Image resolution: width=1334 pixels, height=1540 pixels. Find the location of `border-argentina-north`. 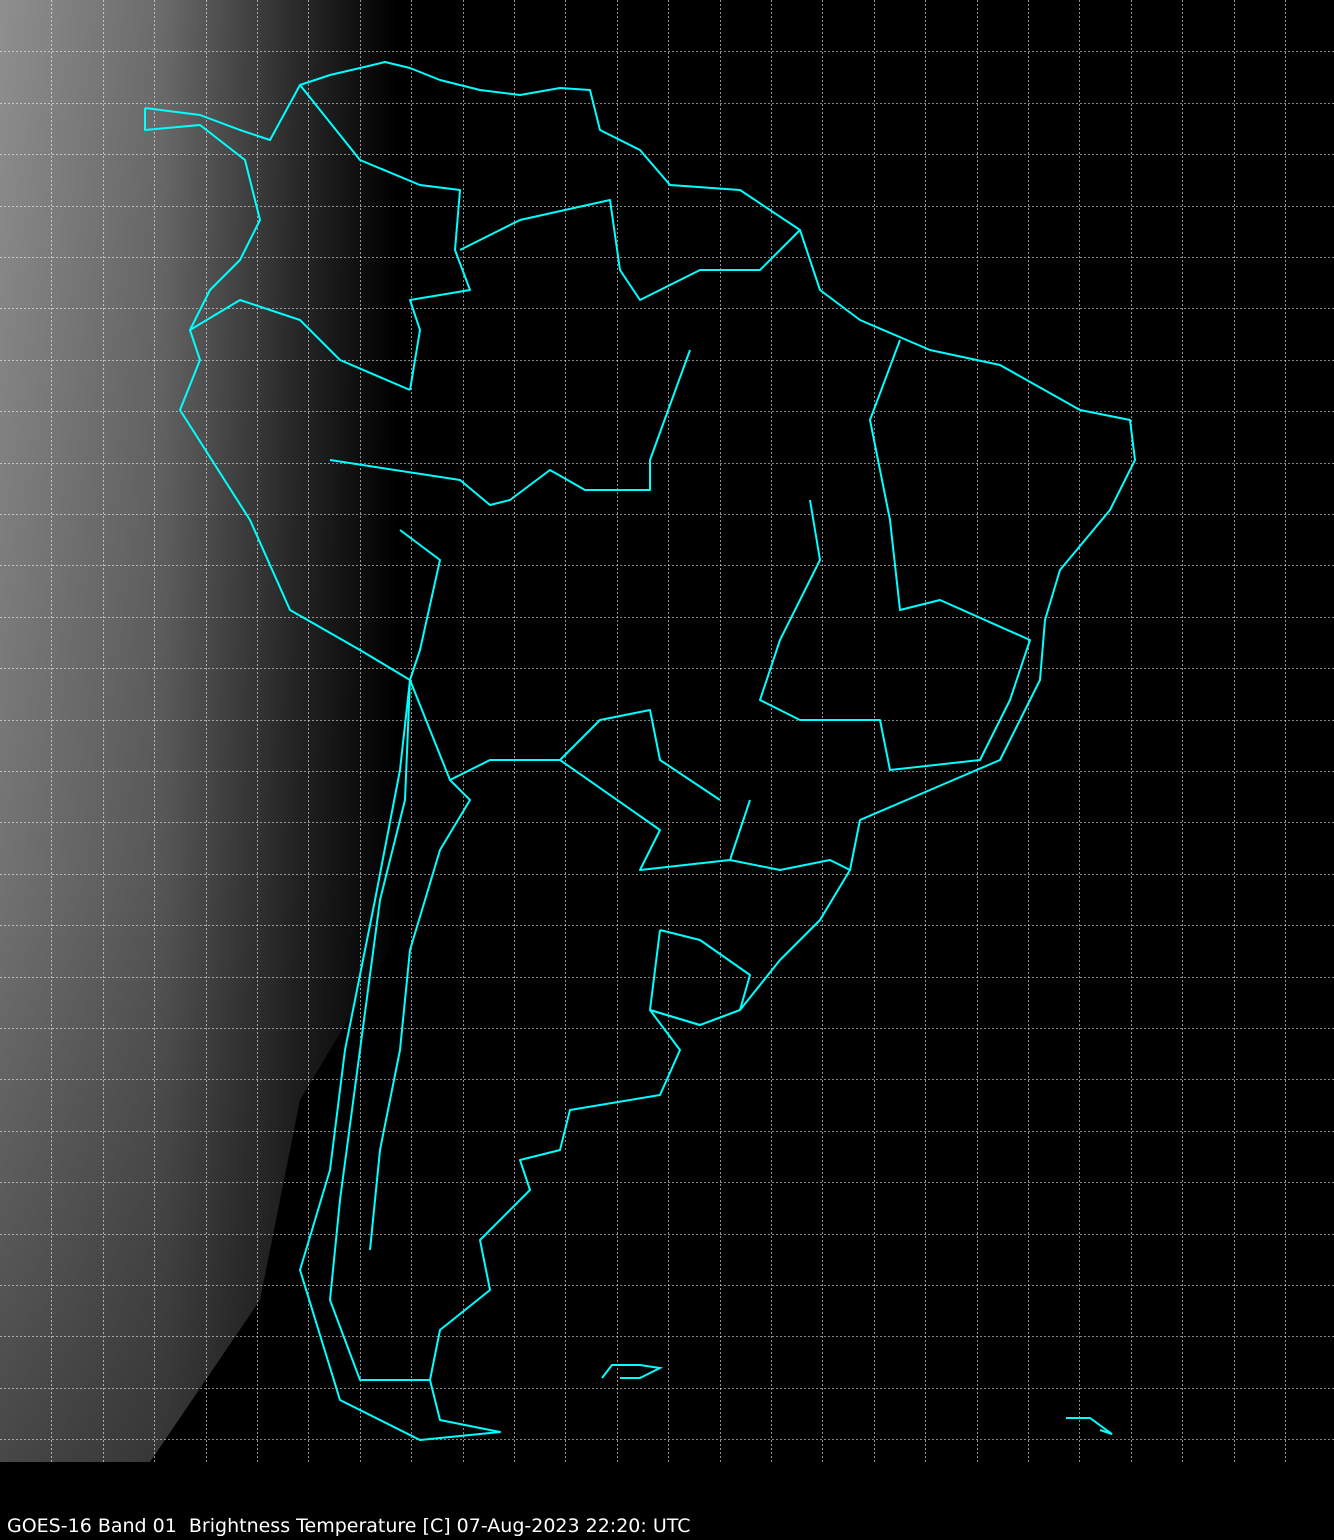

border-argentina-north is located at coordinates (420, 1015).